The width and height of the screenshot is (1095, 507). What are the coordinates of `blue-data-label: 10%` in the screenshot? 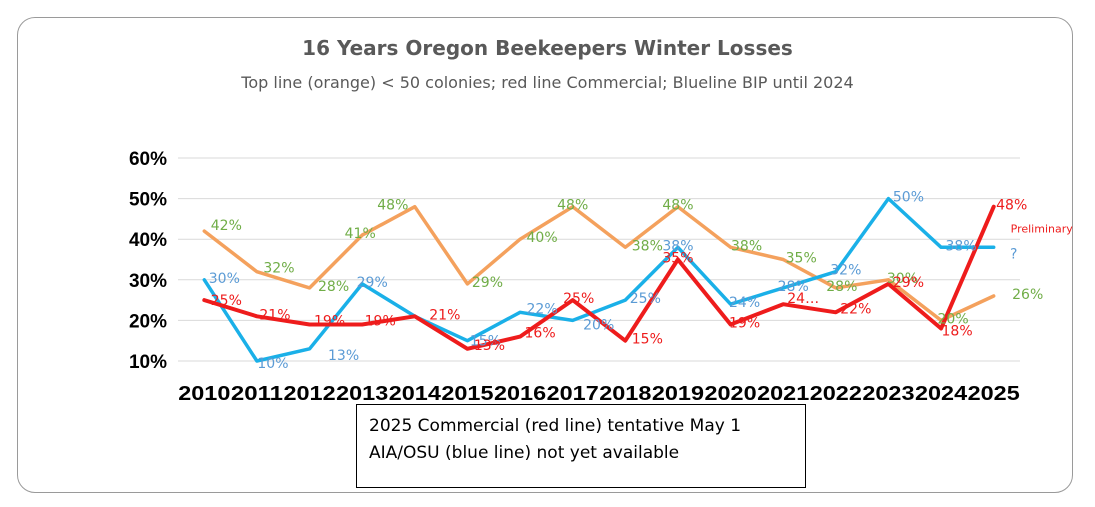 It's located at (272, 364).